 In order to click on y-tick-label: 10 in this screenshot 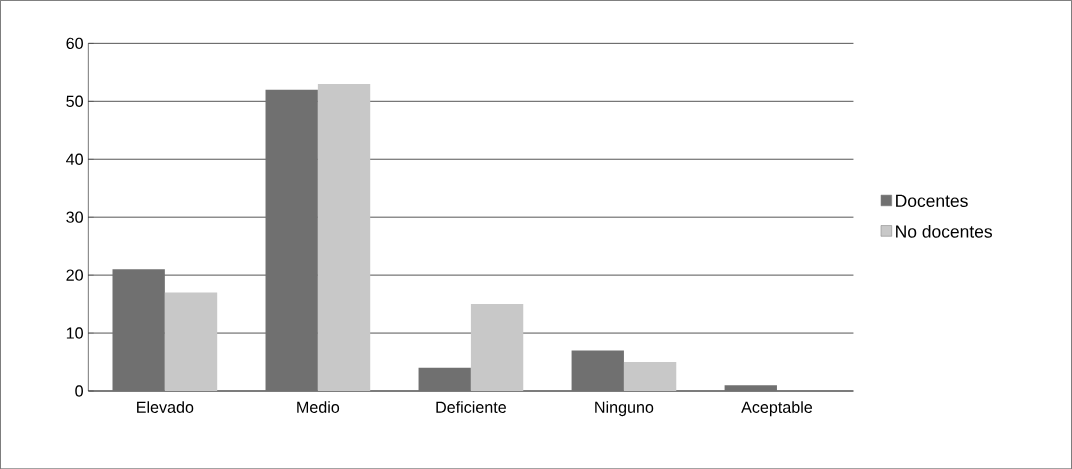, I will do `click(74, 333)`.